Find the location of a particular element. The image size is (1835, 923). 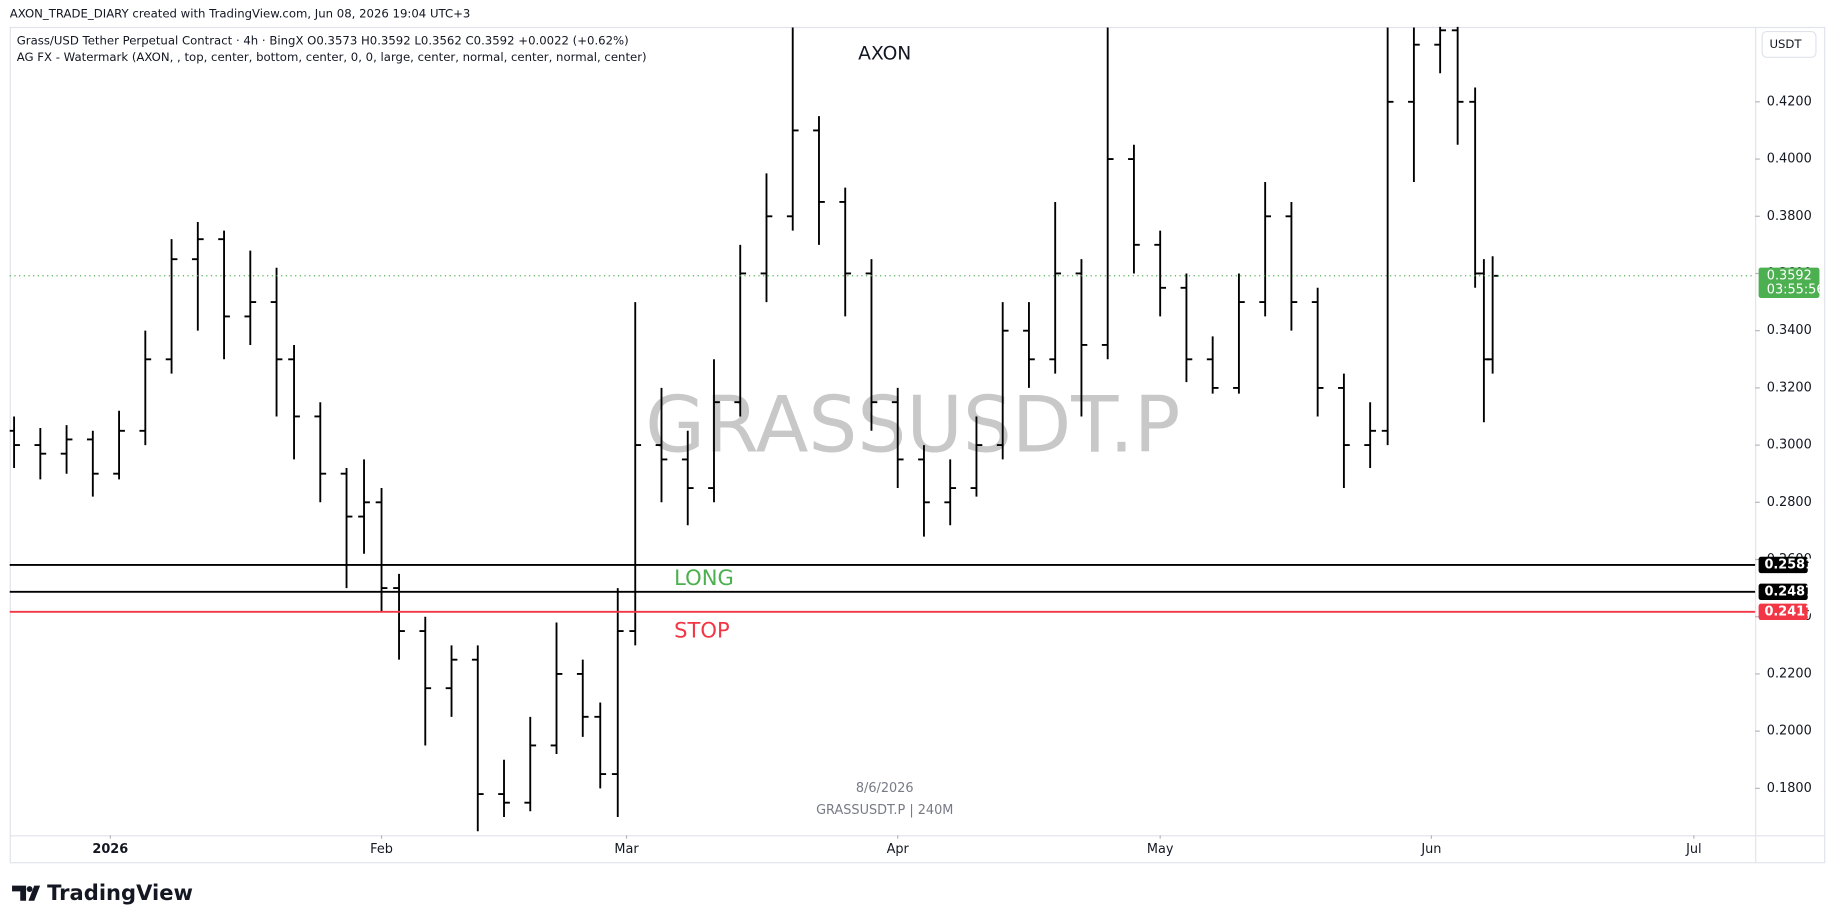

y-tick-label: 0.3200 is located at coordinates (1789, 387).